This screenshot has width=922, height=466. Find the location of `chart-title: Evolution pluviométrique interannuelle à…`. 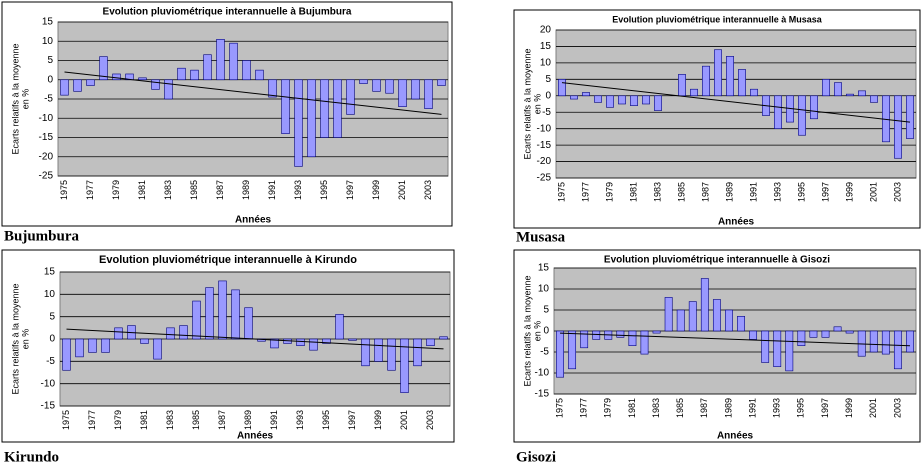

chart-title: Evolution pluviométrique interannuelle à… is located at coordinates (227, 12).